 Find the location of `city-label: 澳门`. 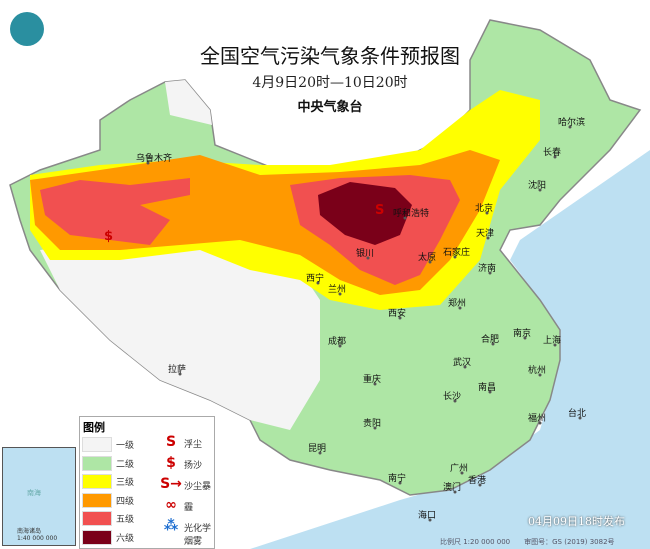

city-label: 澳门 is located at coordinates (452, 488).